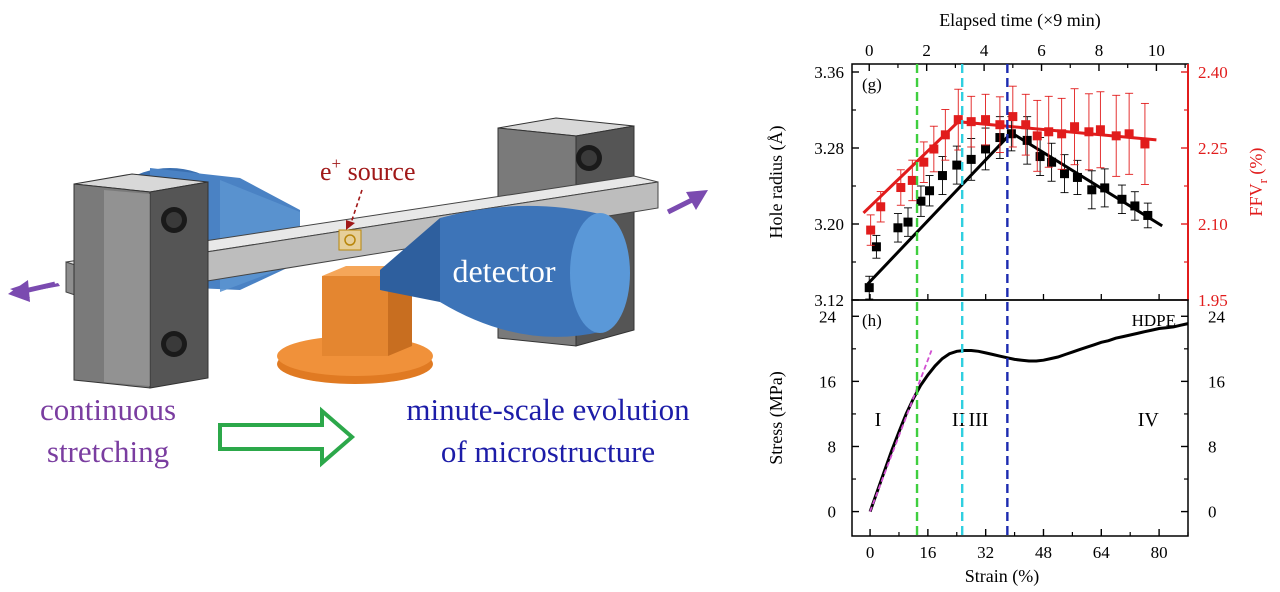 The image size is (1280, 592). I want to click on right-tick-label: 2.40, so click(1213, 72).